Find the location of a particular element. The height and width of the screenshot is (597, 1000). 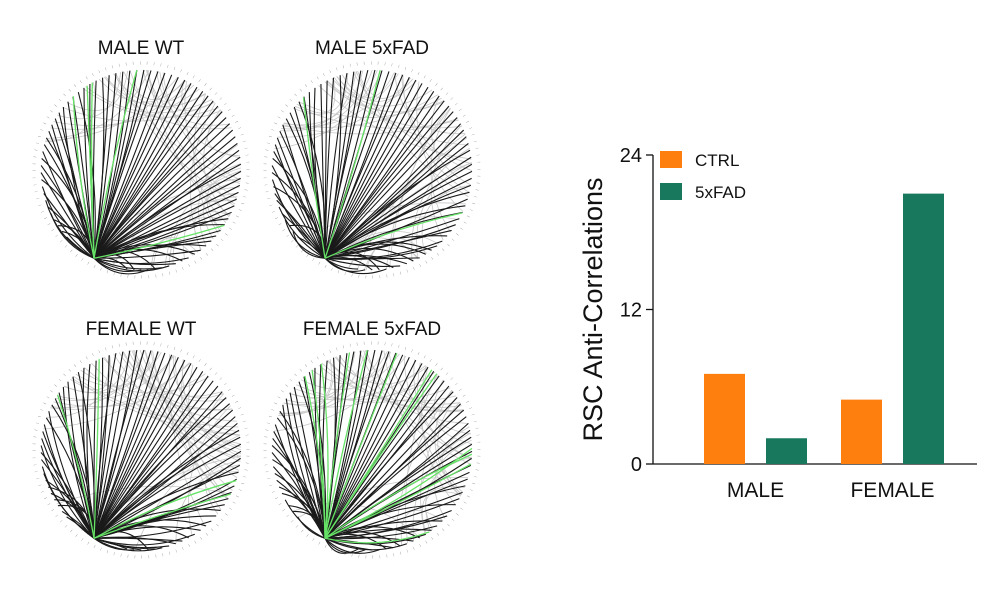

hub-edges is located at coordinates (141, 172).